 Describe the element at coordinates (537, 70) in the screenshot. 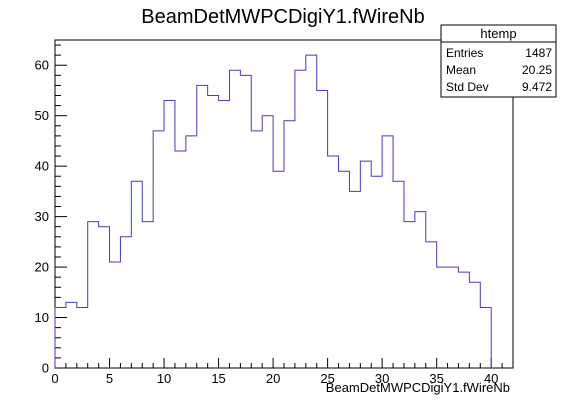

I see `stats-mean-value: 20.25` at that location.